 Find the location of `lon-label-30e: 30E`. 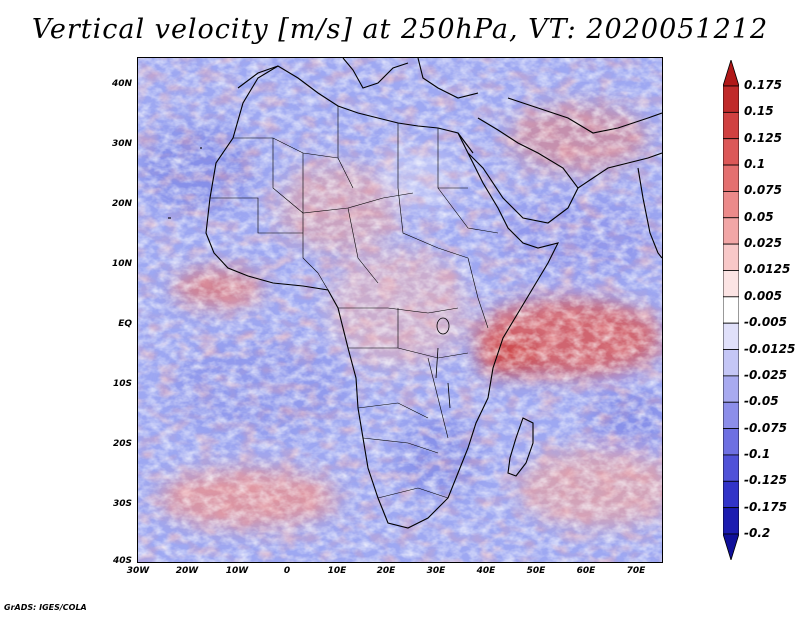

lon-label-30e: 30E is located at coordinates (436, 571).